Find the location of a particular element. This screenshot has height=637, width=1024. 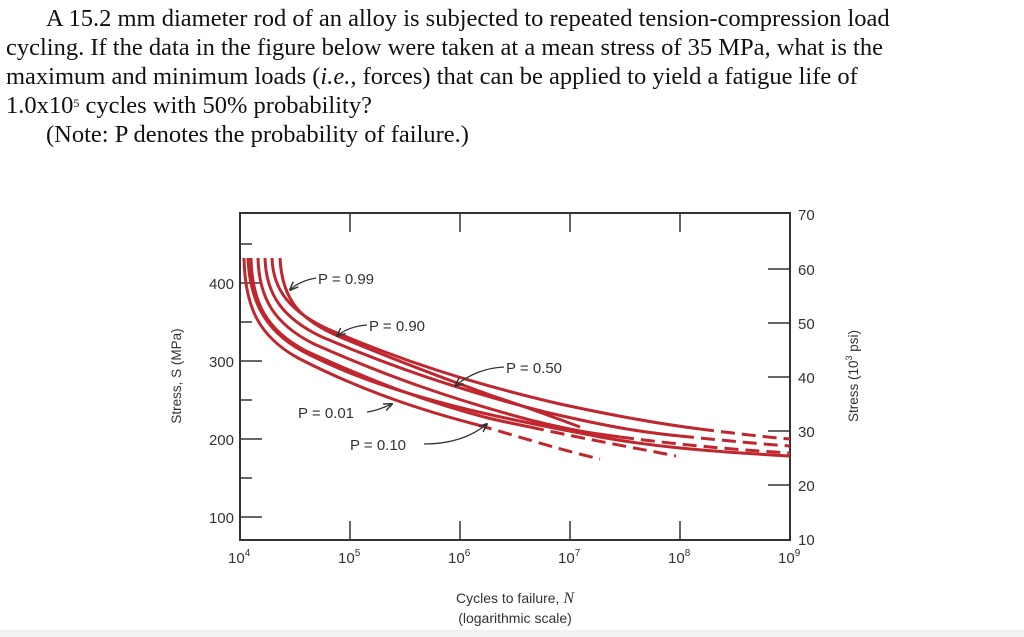

x-label-1e6: 106 is located at coordinates (459, 557).